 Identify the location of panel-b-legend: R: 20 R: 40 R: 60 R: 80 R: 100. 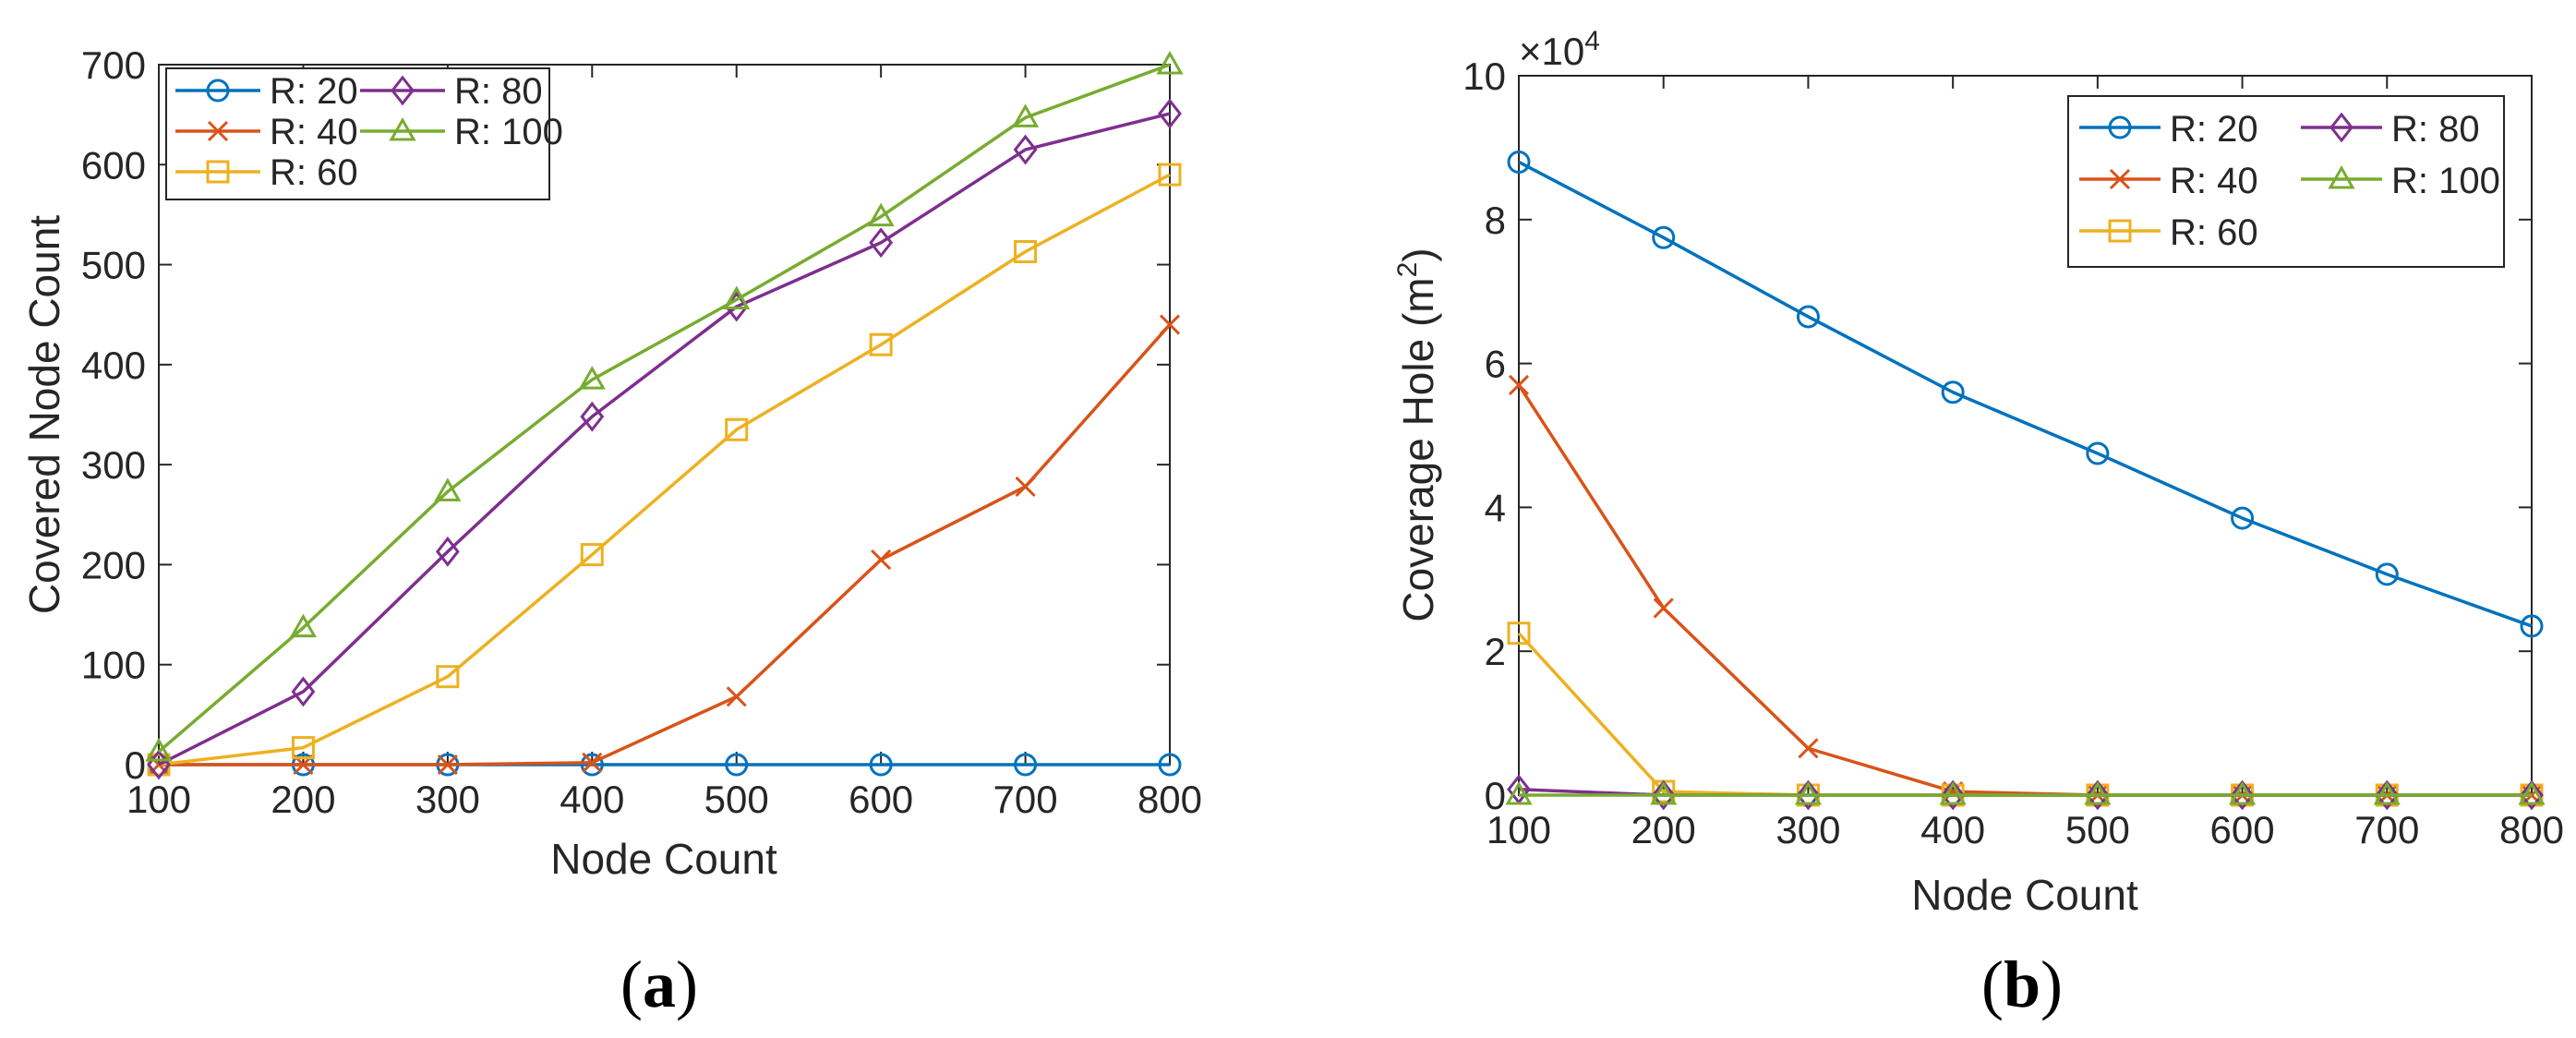
(2286, 182).